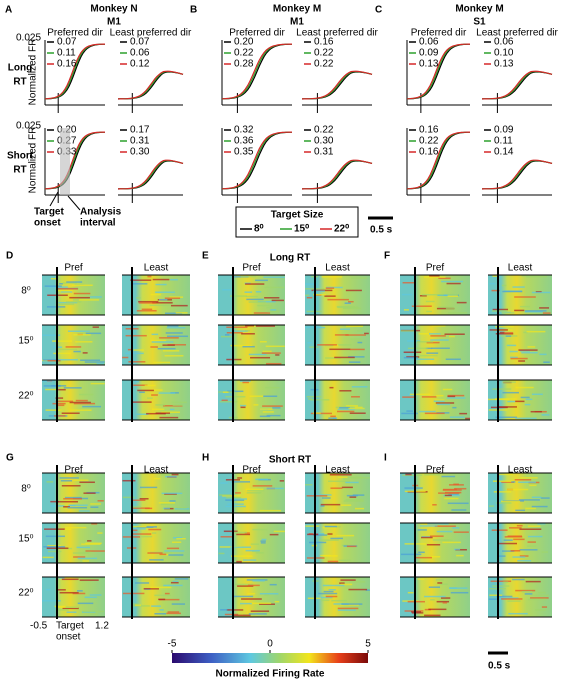 The image size is (567, 686). I want to click on heatmap, so click(251, 543).